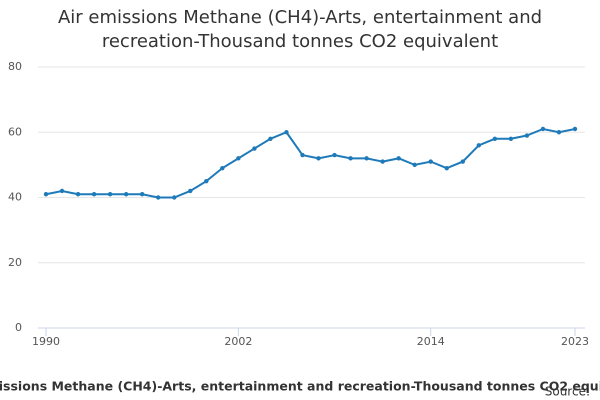 The width and height of the screenshot is (600, 400). What do you see at coordinates (431, 341) in the screenshot?
I see `x-tick-label: 2014` at bounding box center [431, 341].